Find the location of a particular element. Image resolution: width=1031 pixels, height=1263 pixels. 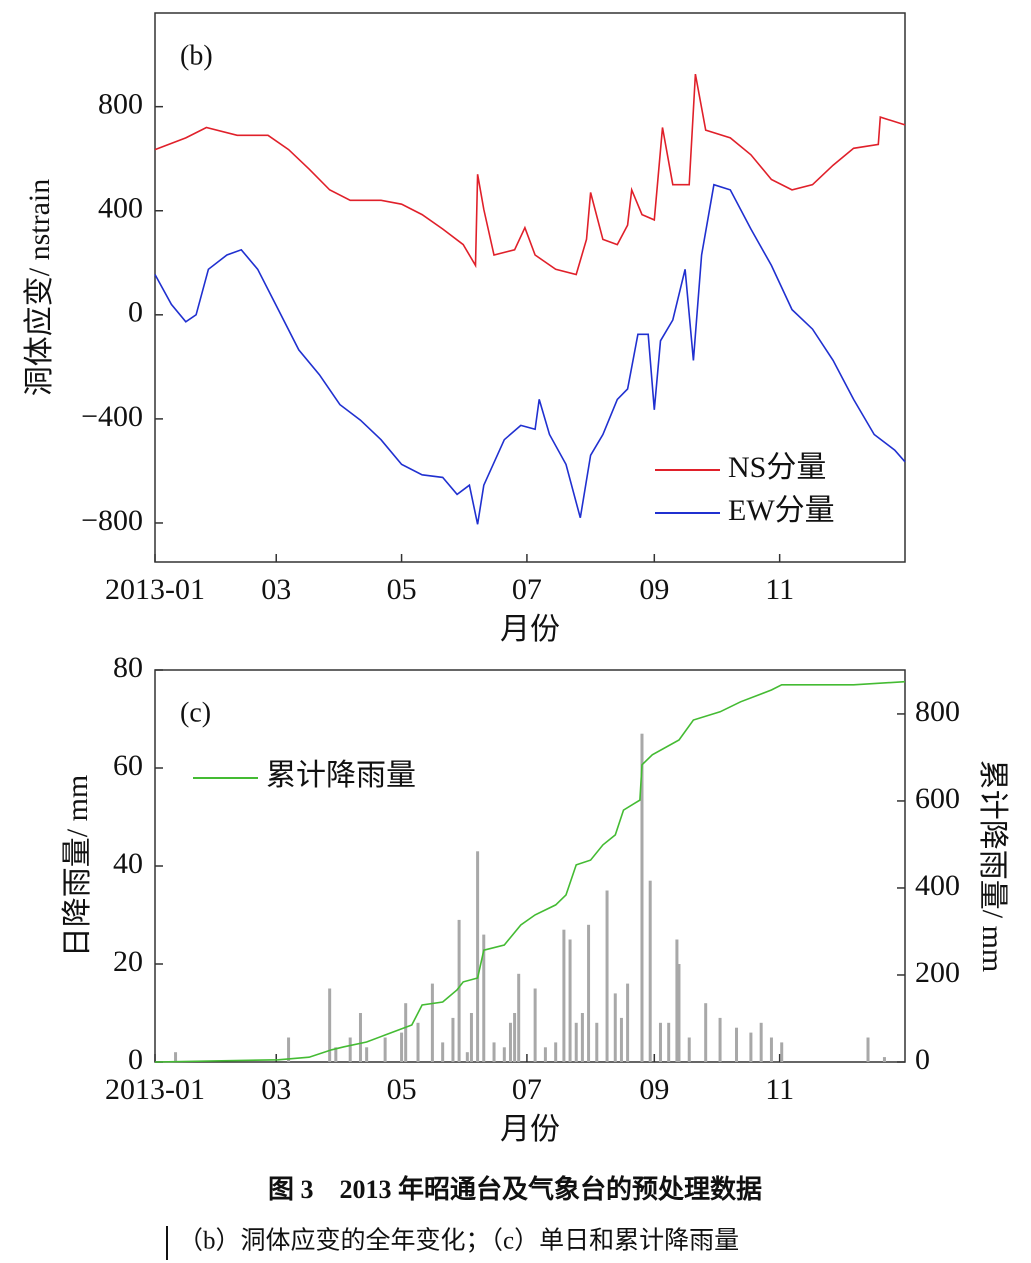

y-tick-label: 60 is located at coordinates (128, 765).